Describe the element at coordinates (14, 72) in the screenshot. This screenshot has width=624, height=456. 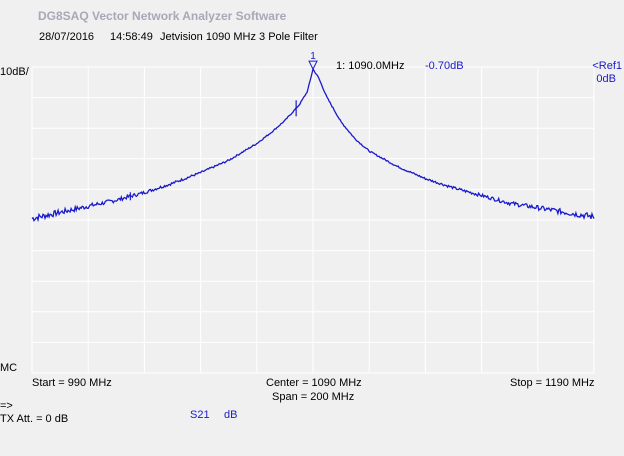
I see `scale-per-division: 10dB/` at that location.